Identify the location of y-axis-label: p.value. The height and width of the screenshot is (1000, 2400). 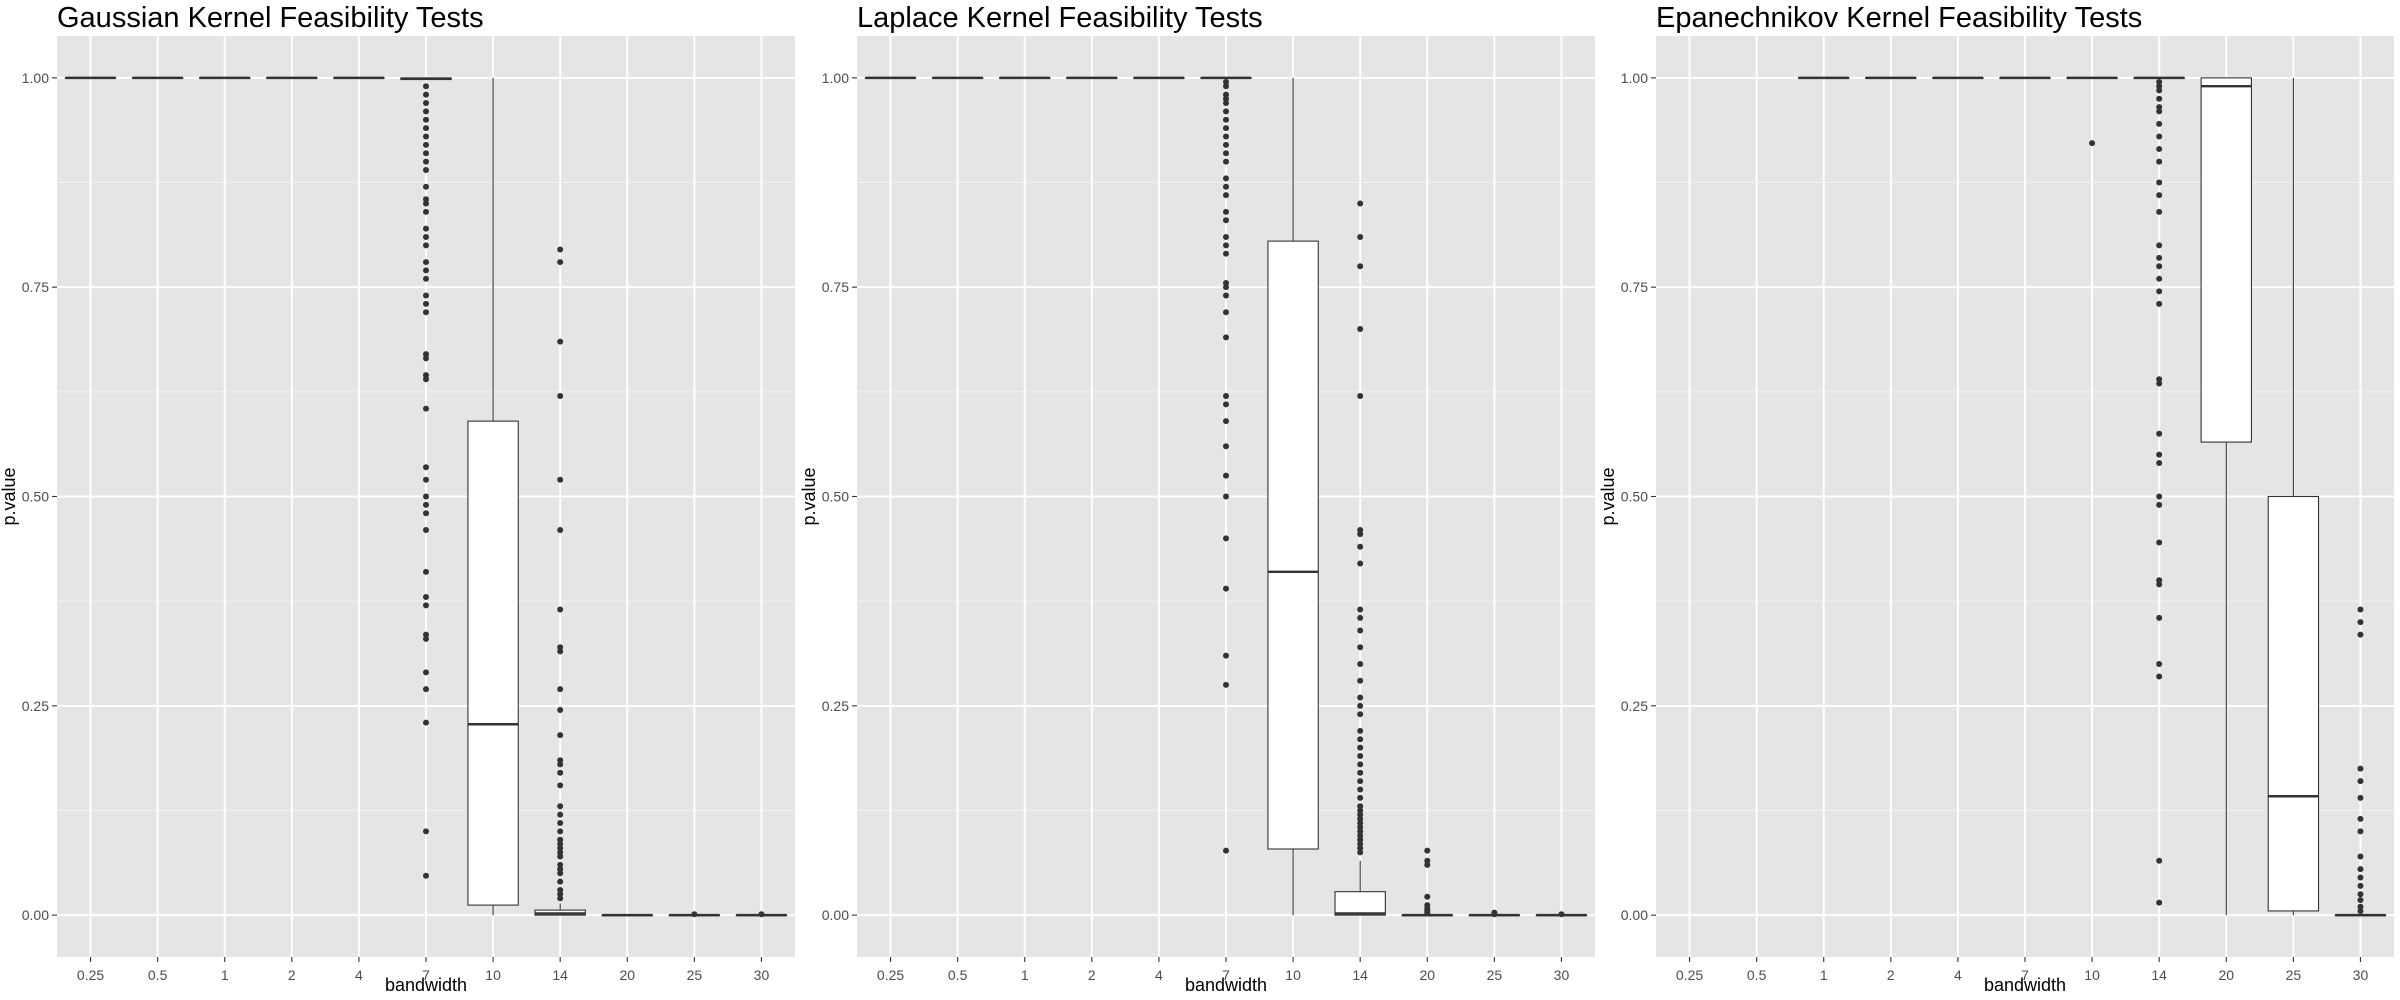
(1608, 496).